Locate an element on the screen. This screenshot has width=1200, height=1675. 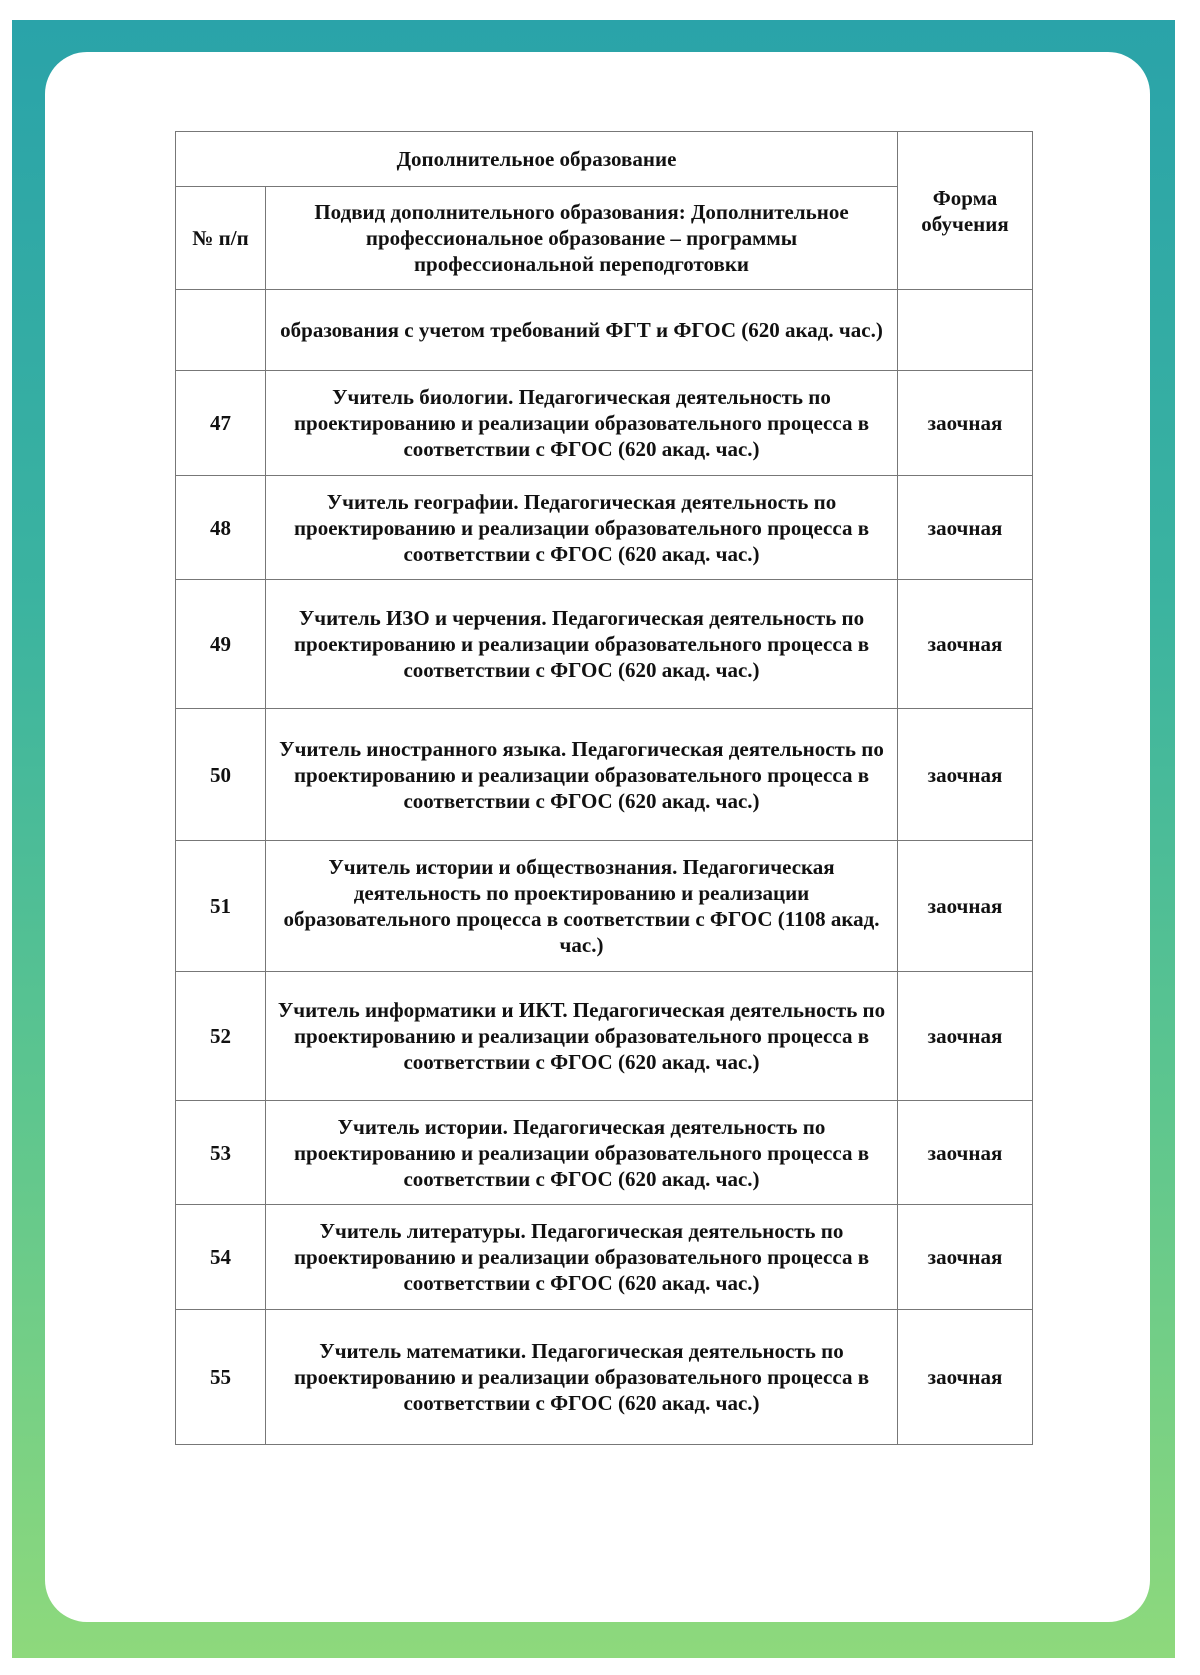
table-title: Дополнительное образование is located at coordinates (536, 159).